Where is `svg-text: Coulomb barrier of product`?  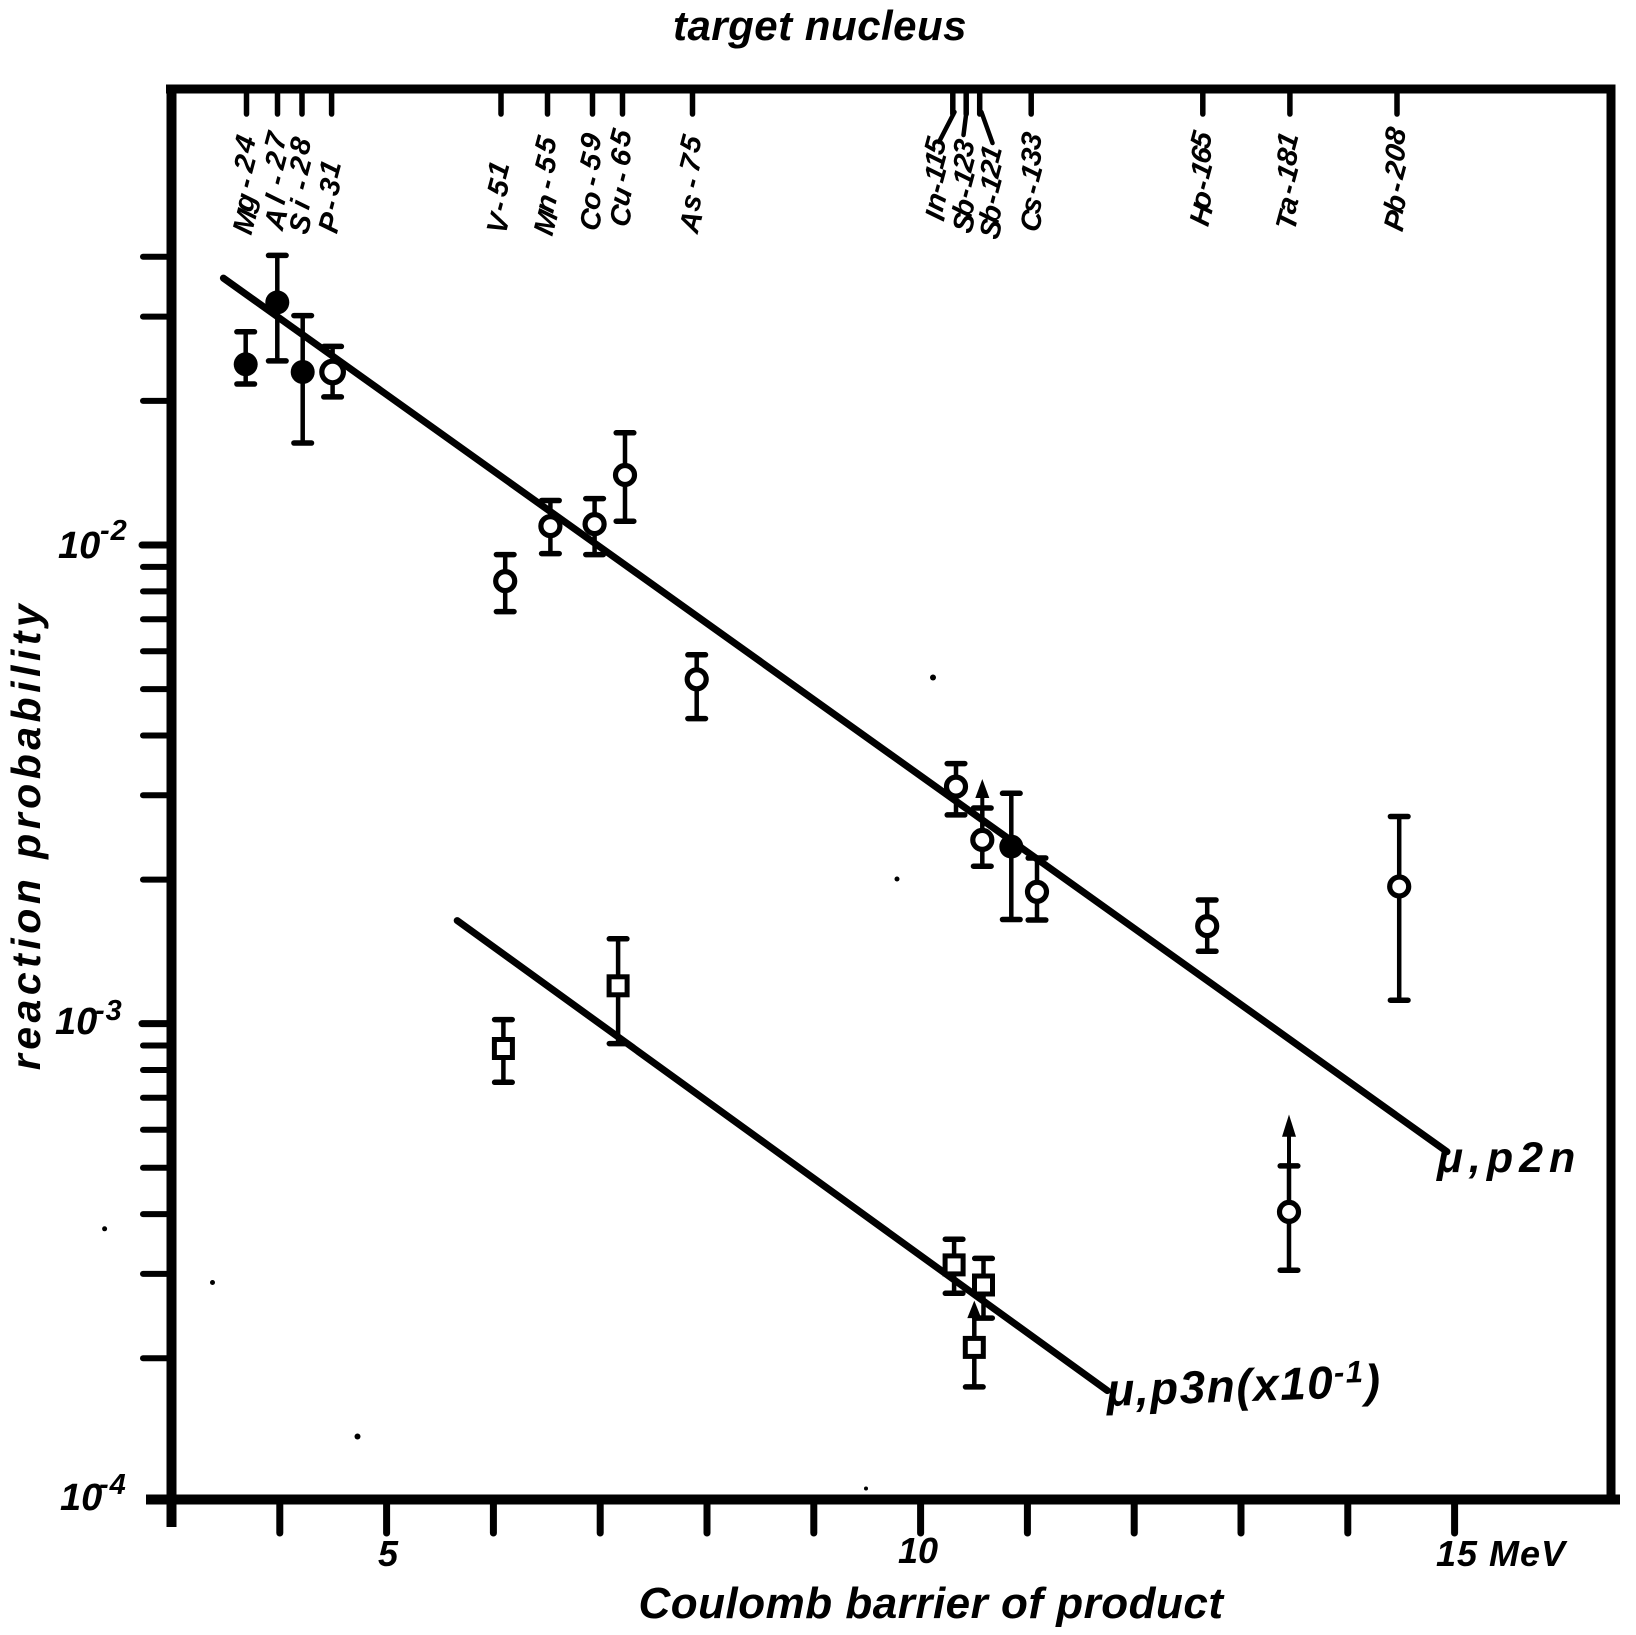
svg-text: Coulomb barrier of product is located at coordinates (932, 1603).